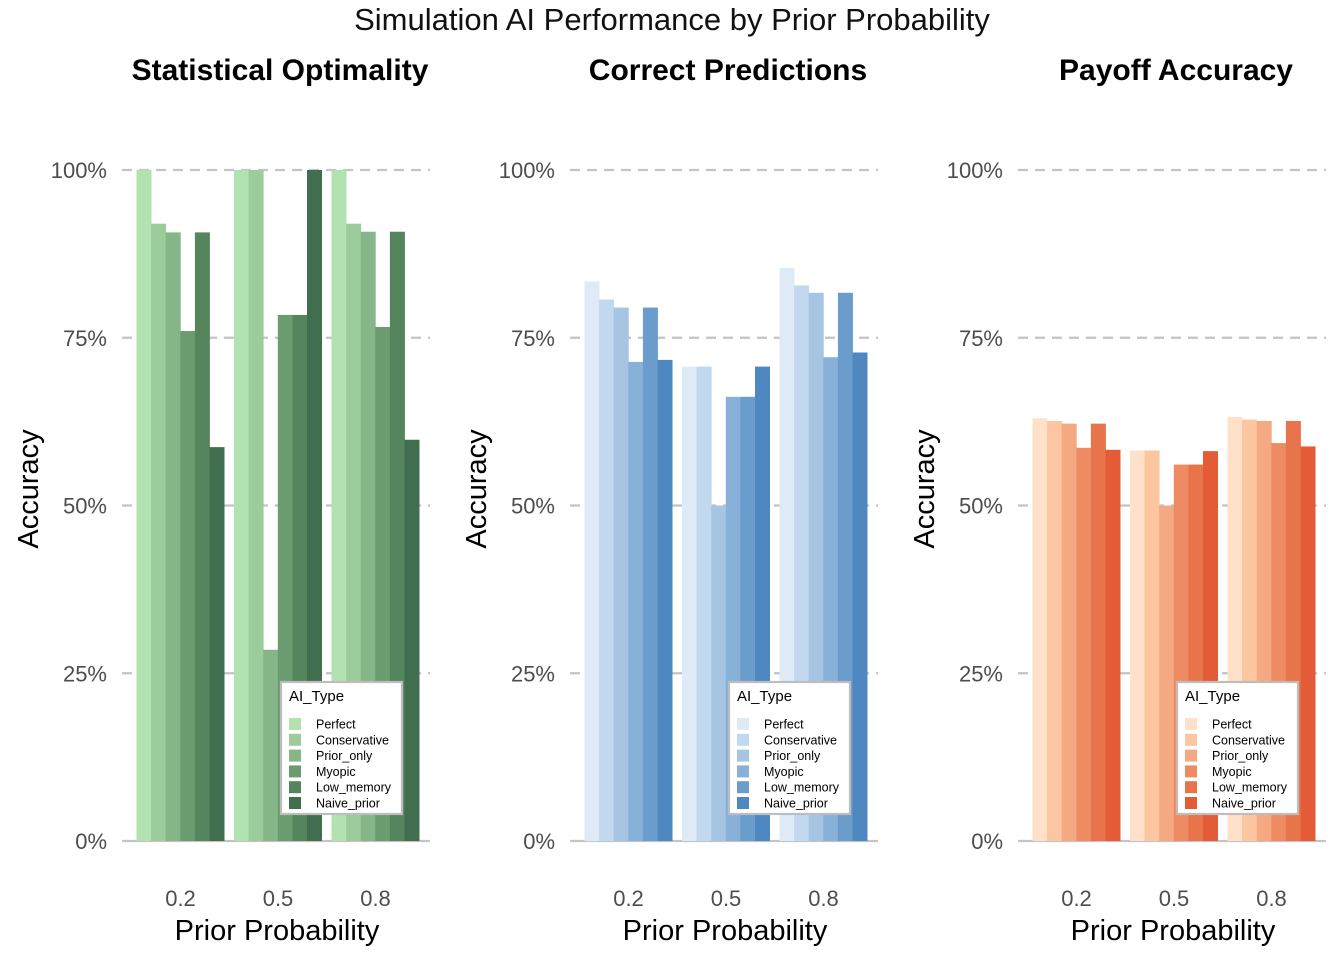 The width and height of the screenshot is (1344, 960). What do you see at coordinates (280, 70) in the screenshot?
I see `panel-title: Statistical Optimality` at bounding box center [280, 70].